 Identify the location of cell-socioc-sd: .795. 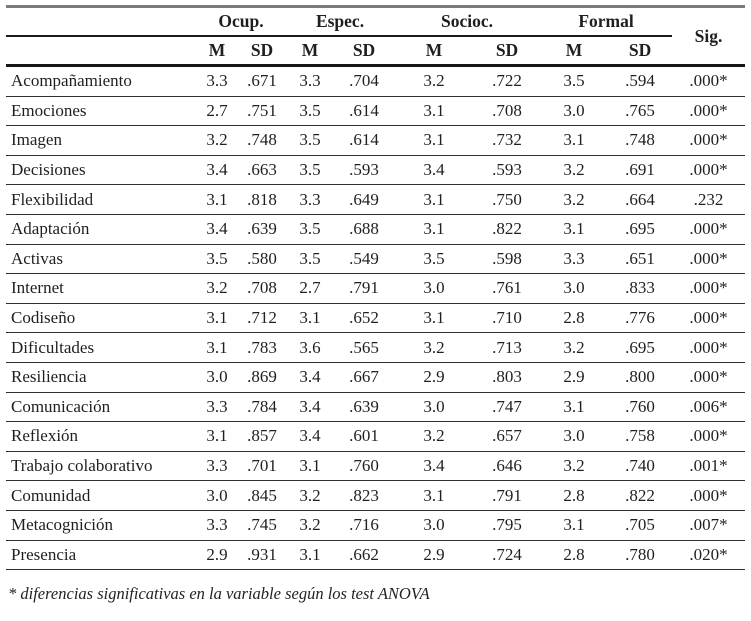
(507, 525).